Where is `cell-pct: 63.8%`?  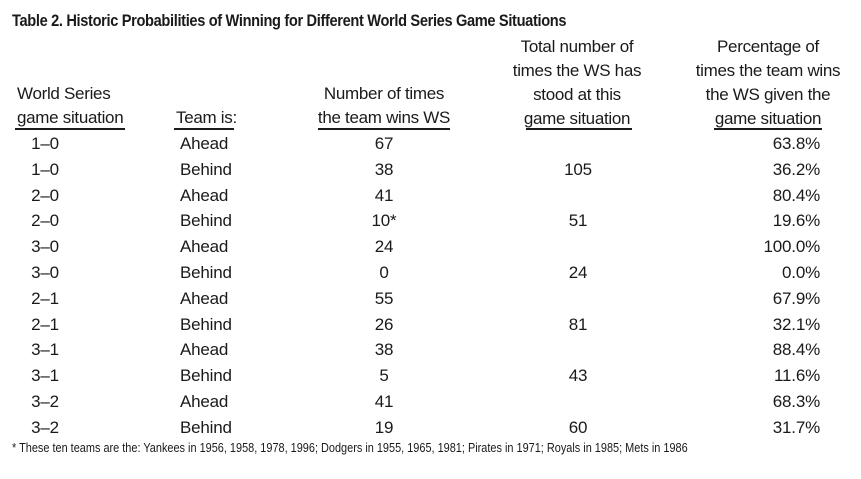
cell-pct: 63.8% is located at coordinates (796, 143).